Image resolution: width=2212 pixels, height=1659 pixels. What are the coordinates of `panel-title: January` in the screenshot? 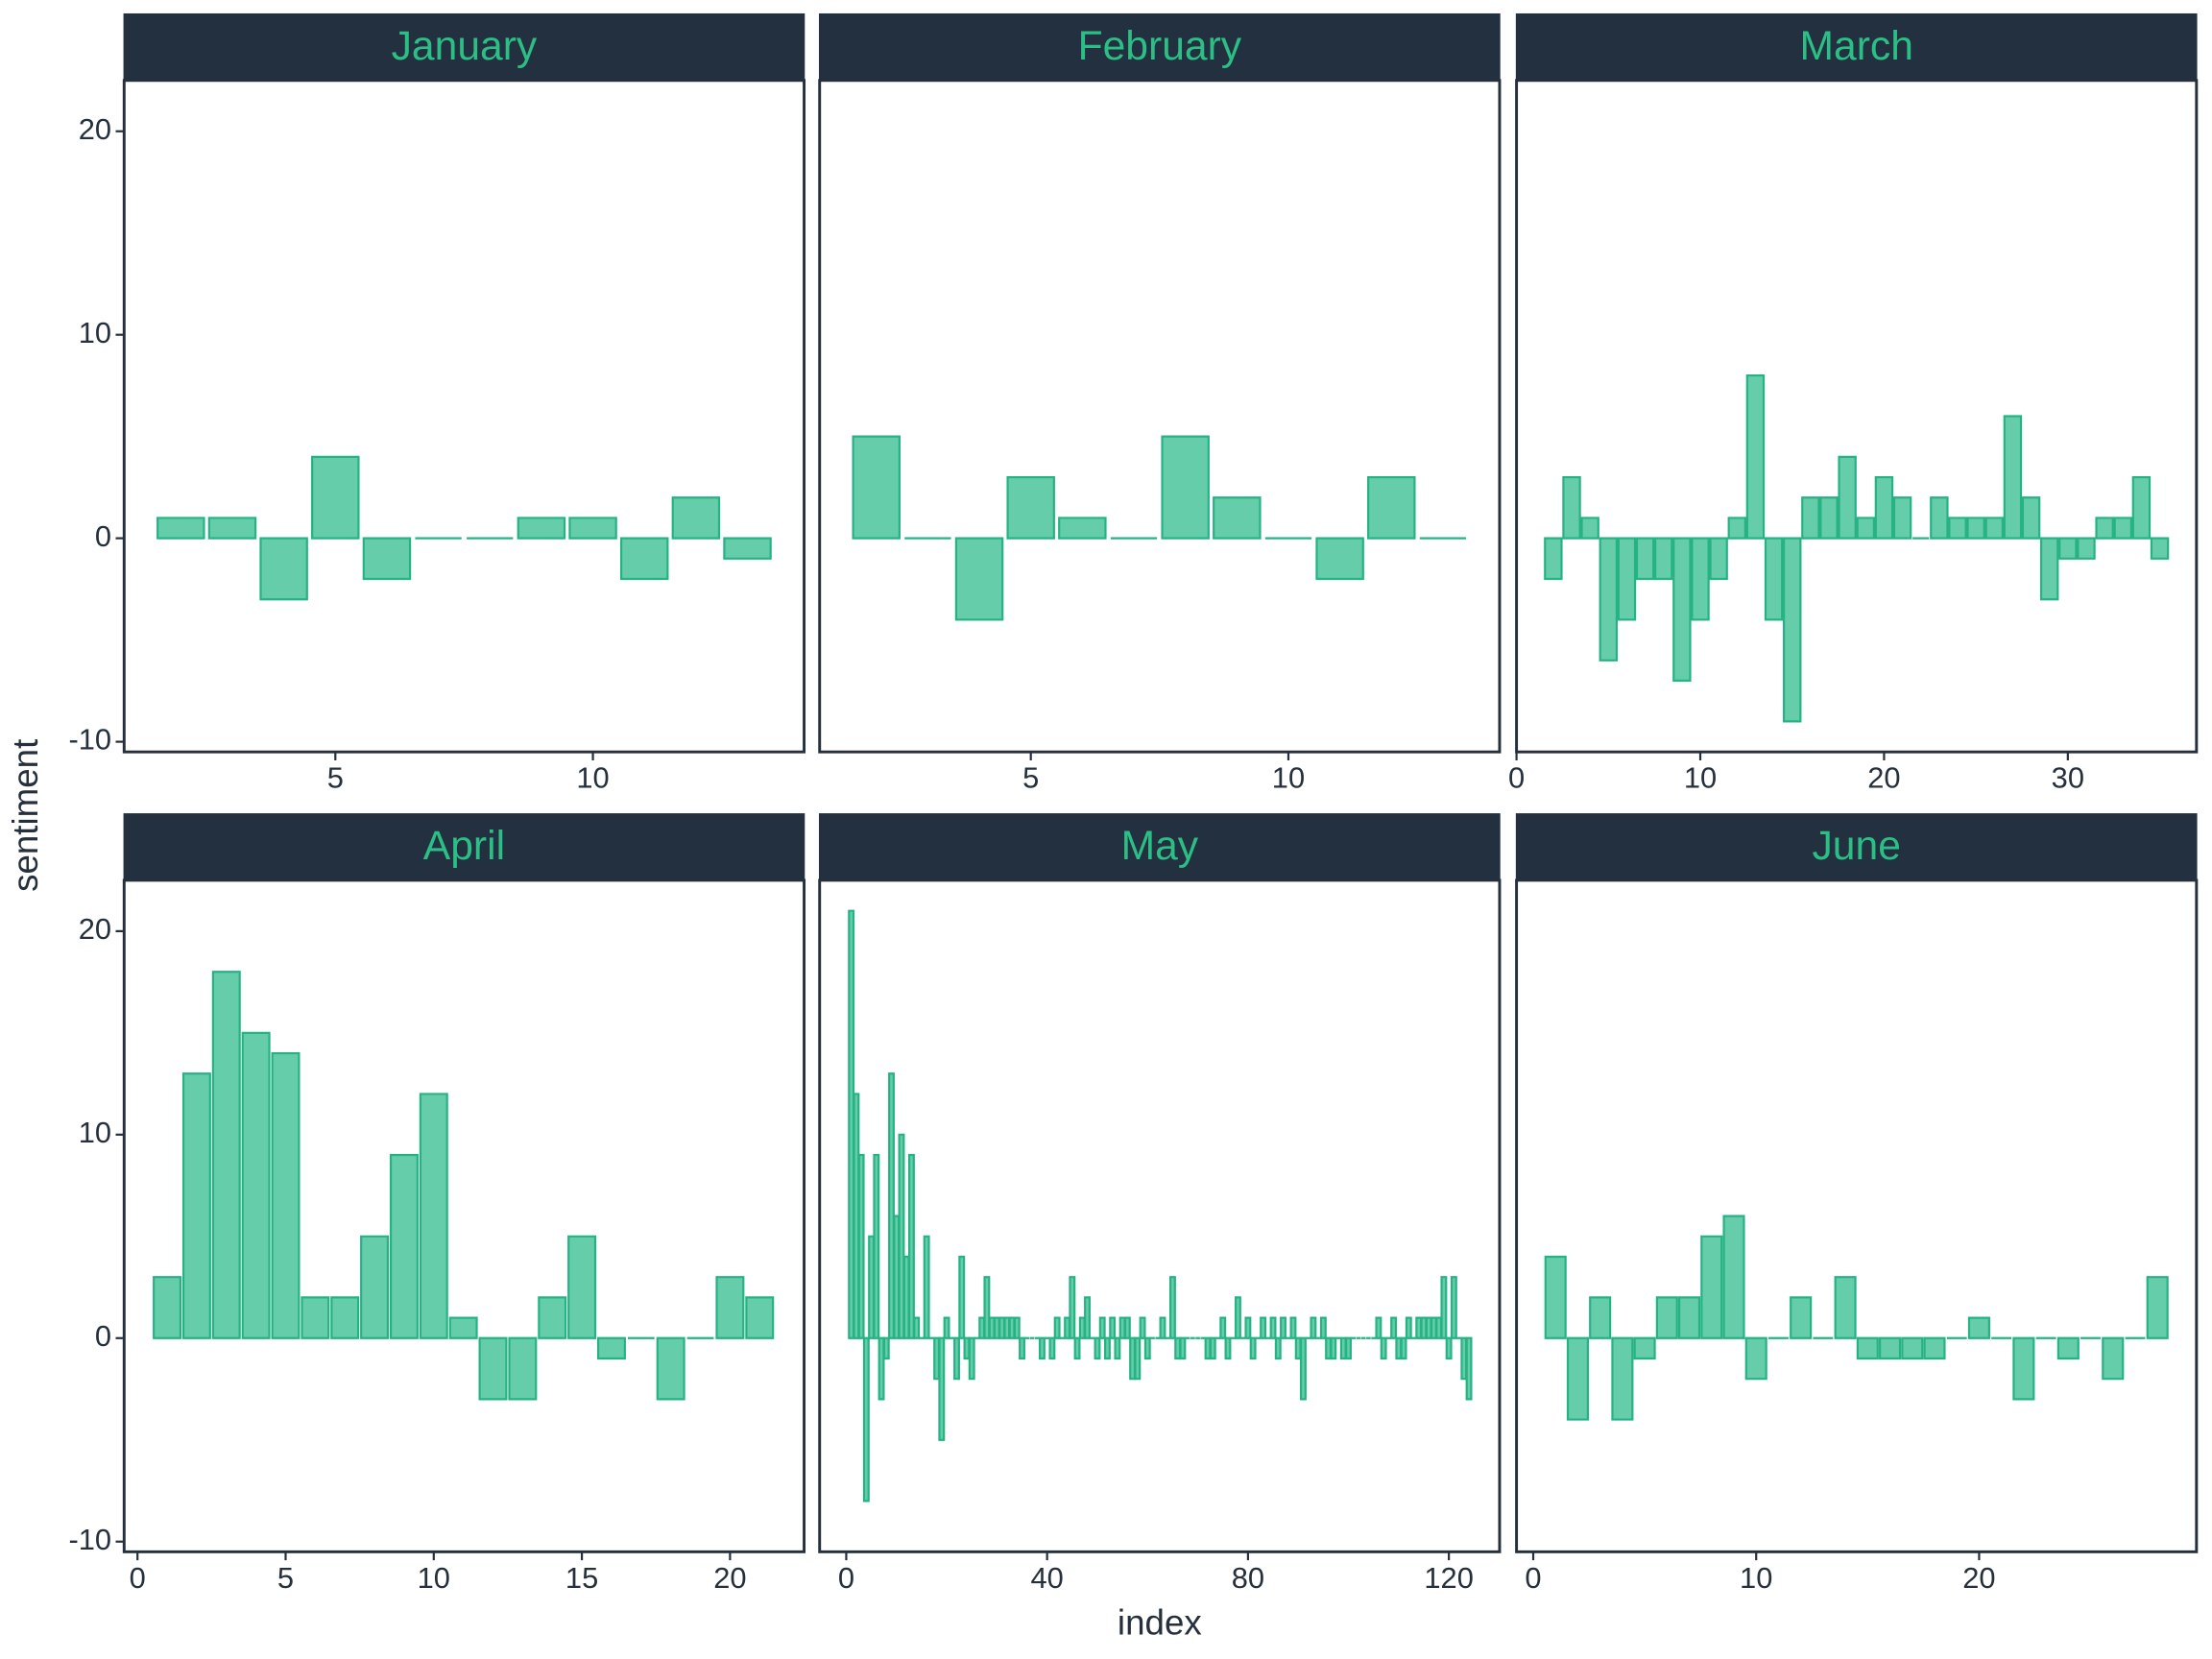 It's located at (465, 46).